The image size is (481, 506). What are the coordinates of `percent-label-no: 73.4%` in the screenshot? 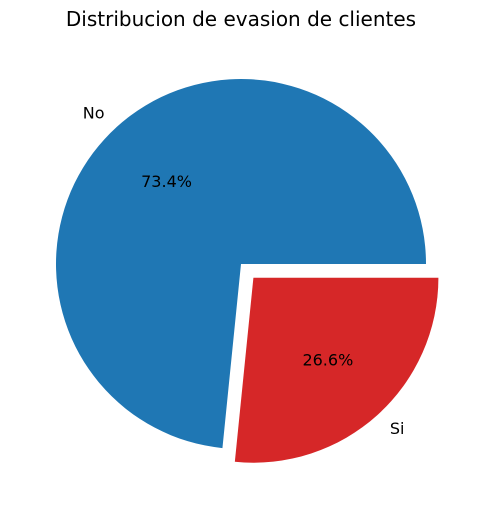 It's located at (166, 181).